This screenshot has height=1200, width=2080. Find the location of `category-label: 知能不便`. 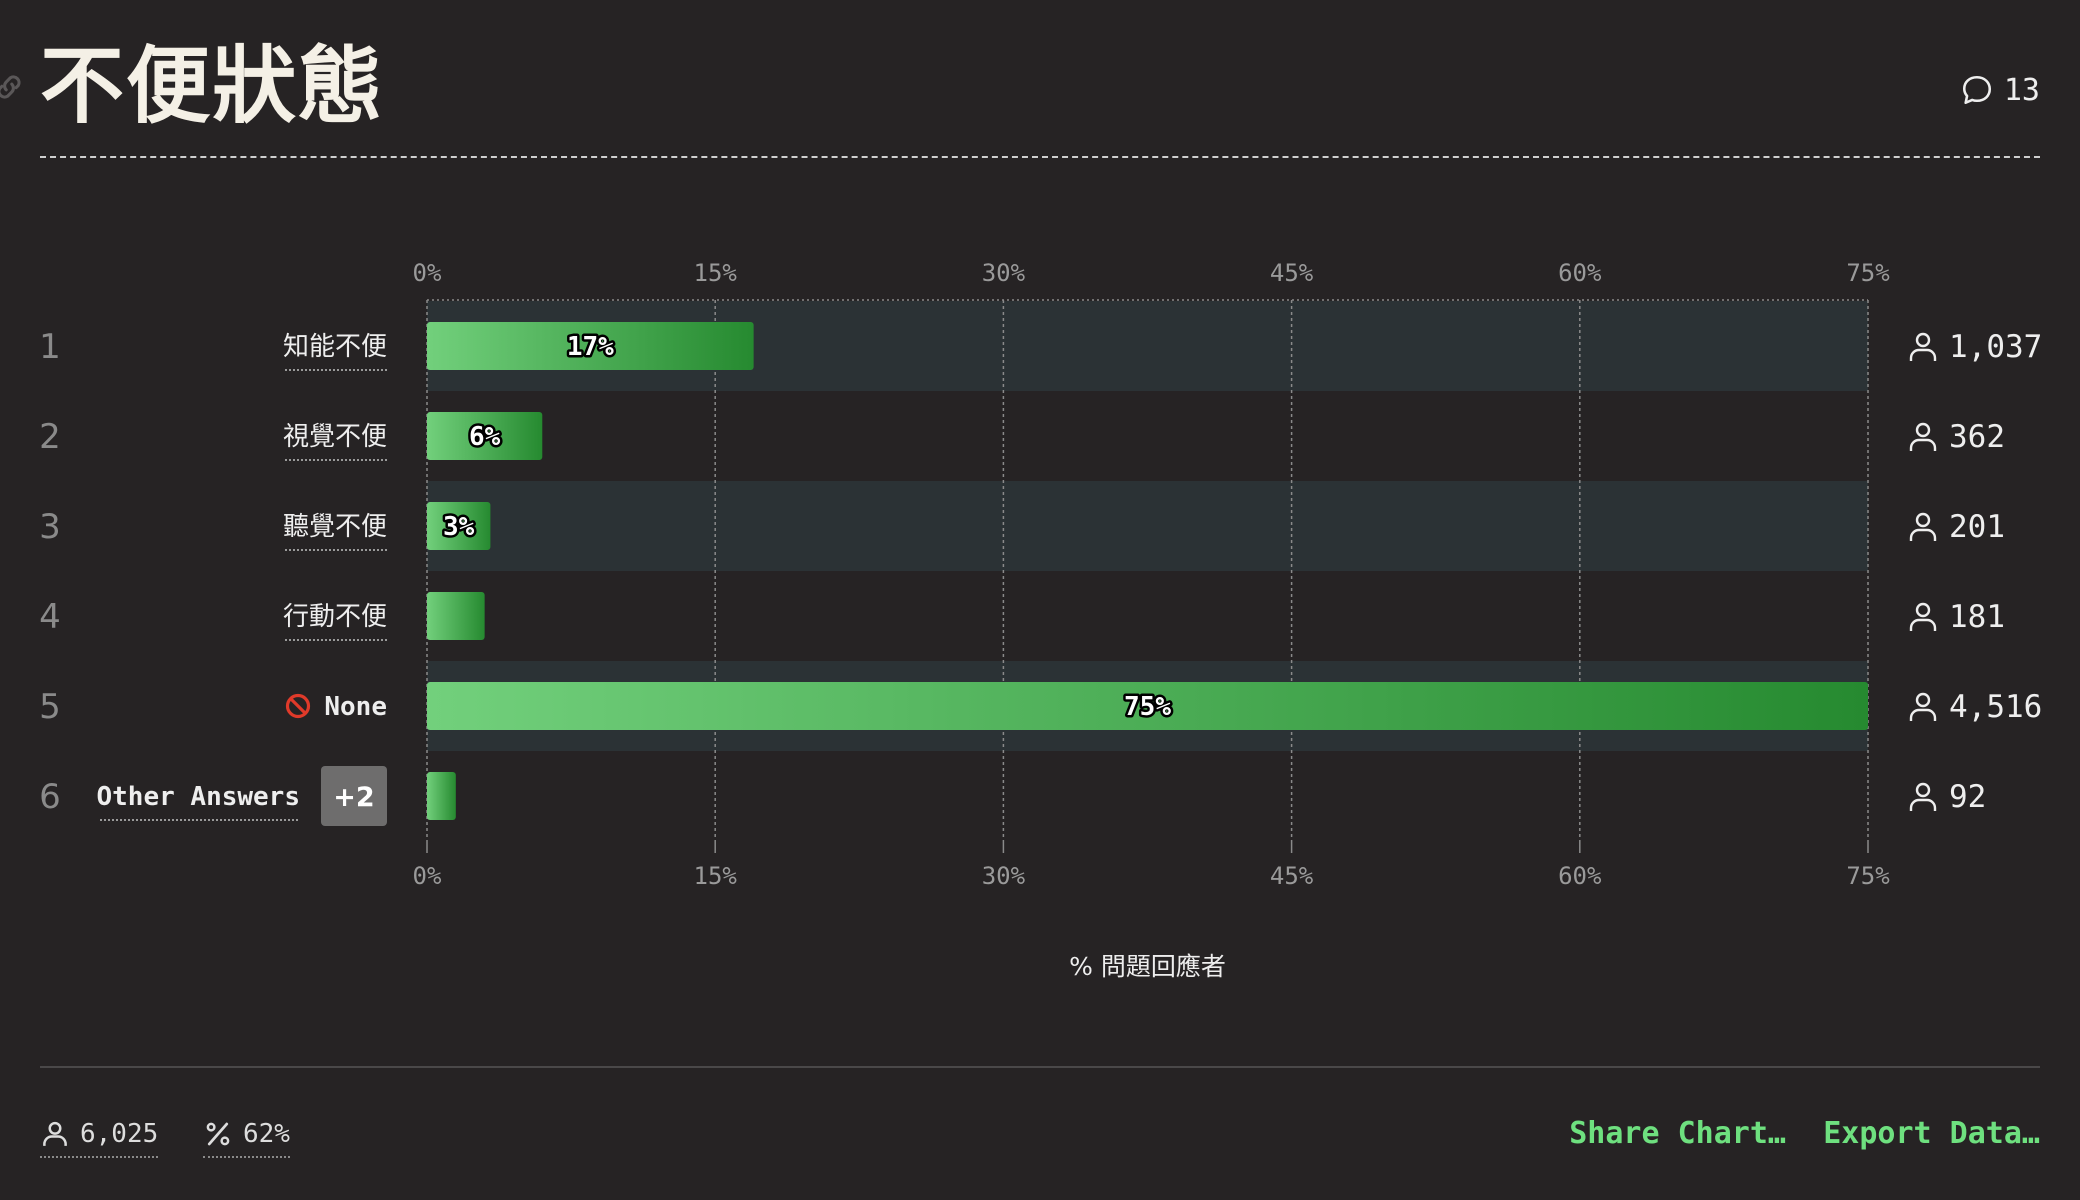

category-label: 知能不便 is located at coordinates (335, 347).